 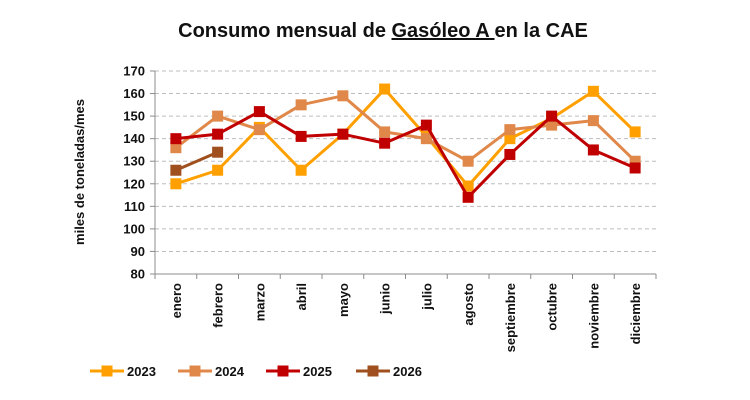 I want to click on legend-label: 2026, so click(x=407, y=371).